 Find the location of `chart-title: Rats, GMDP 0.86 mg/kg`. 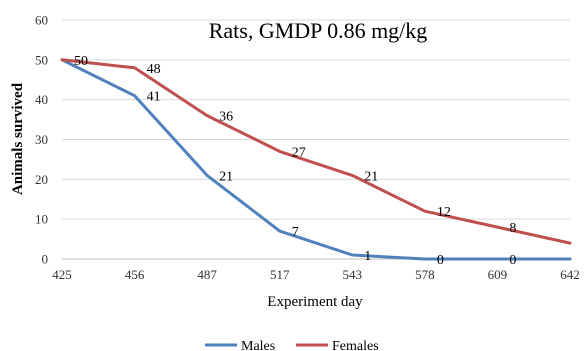

chart-title: Rats, GMDP 0.86 mg/kg is located at coordinates (318, 30).